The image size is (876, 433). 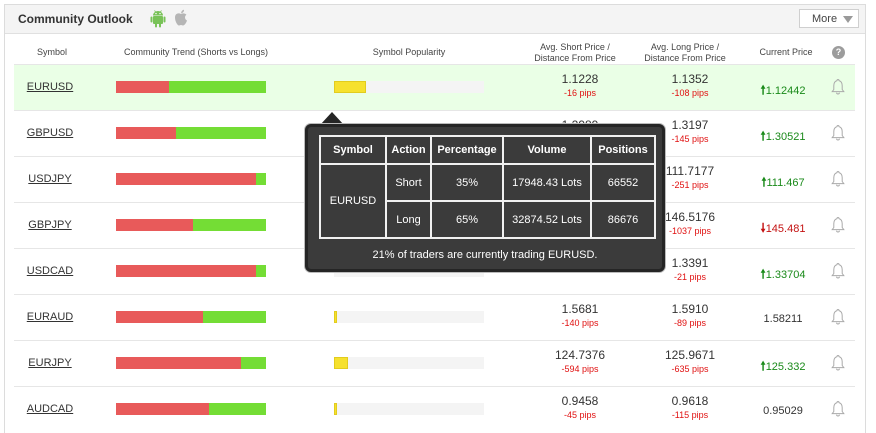 What do you see at coordinates (690, 403) in the screenshot?
I see `avg-long-price: 0.9618 -115 pips` at bounding box center [690, 403].